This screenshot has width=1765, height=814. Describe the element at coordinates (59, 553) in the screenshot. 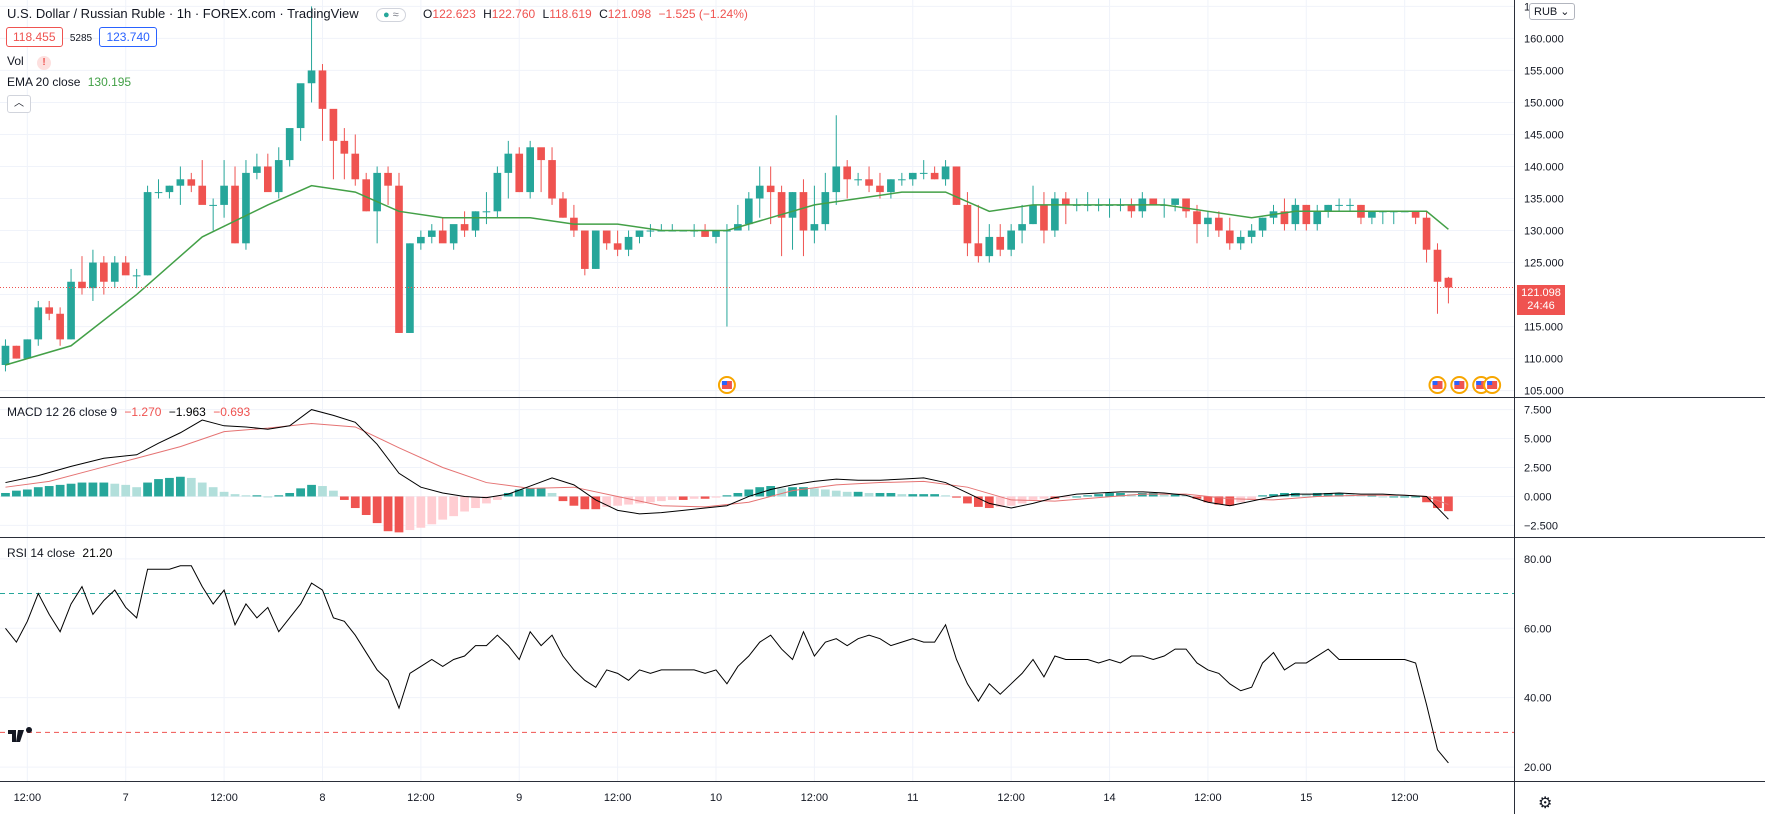

I see `rsi-legend: RSI 14 close 21.20` at that location.